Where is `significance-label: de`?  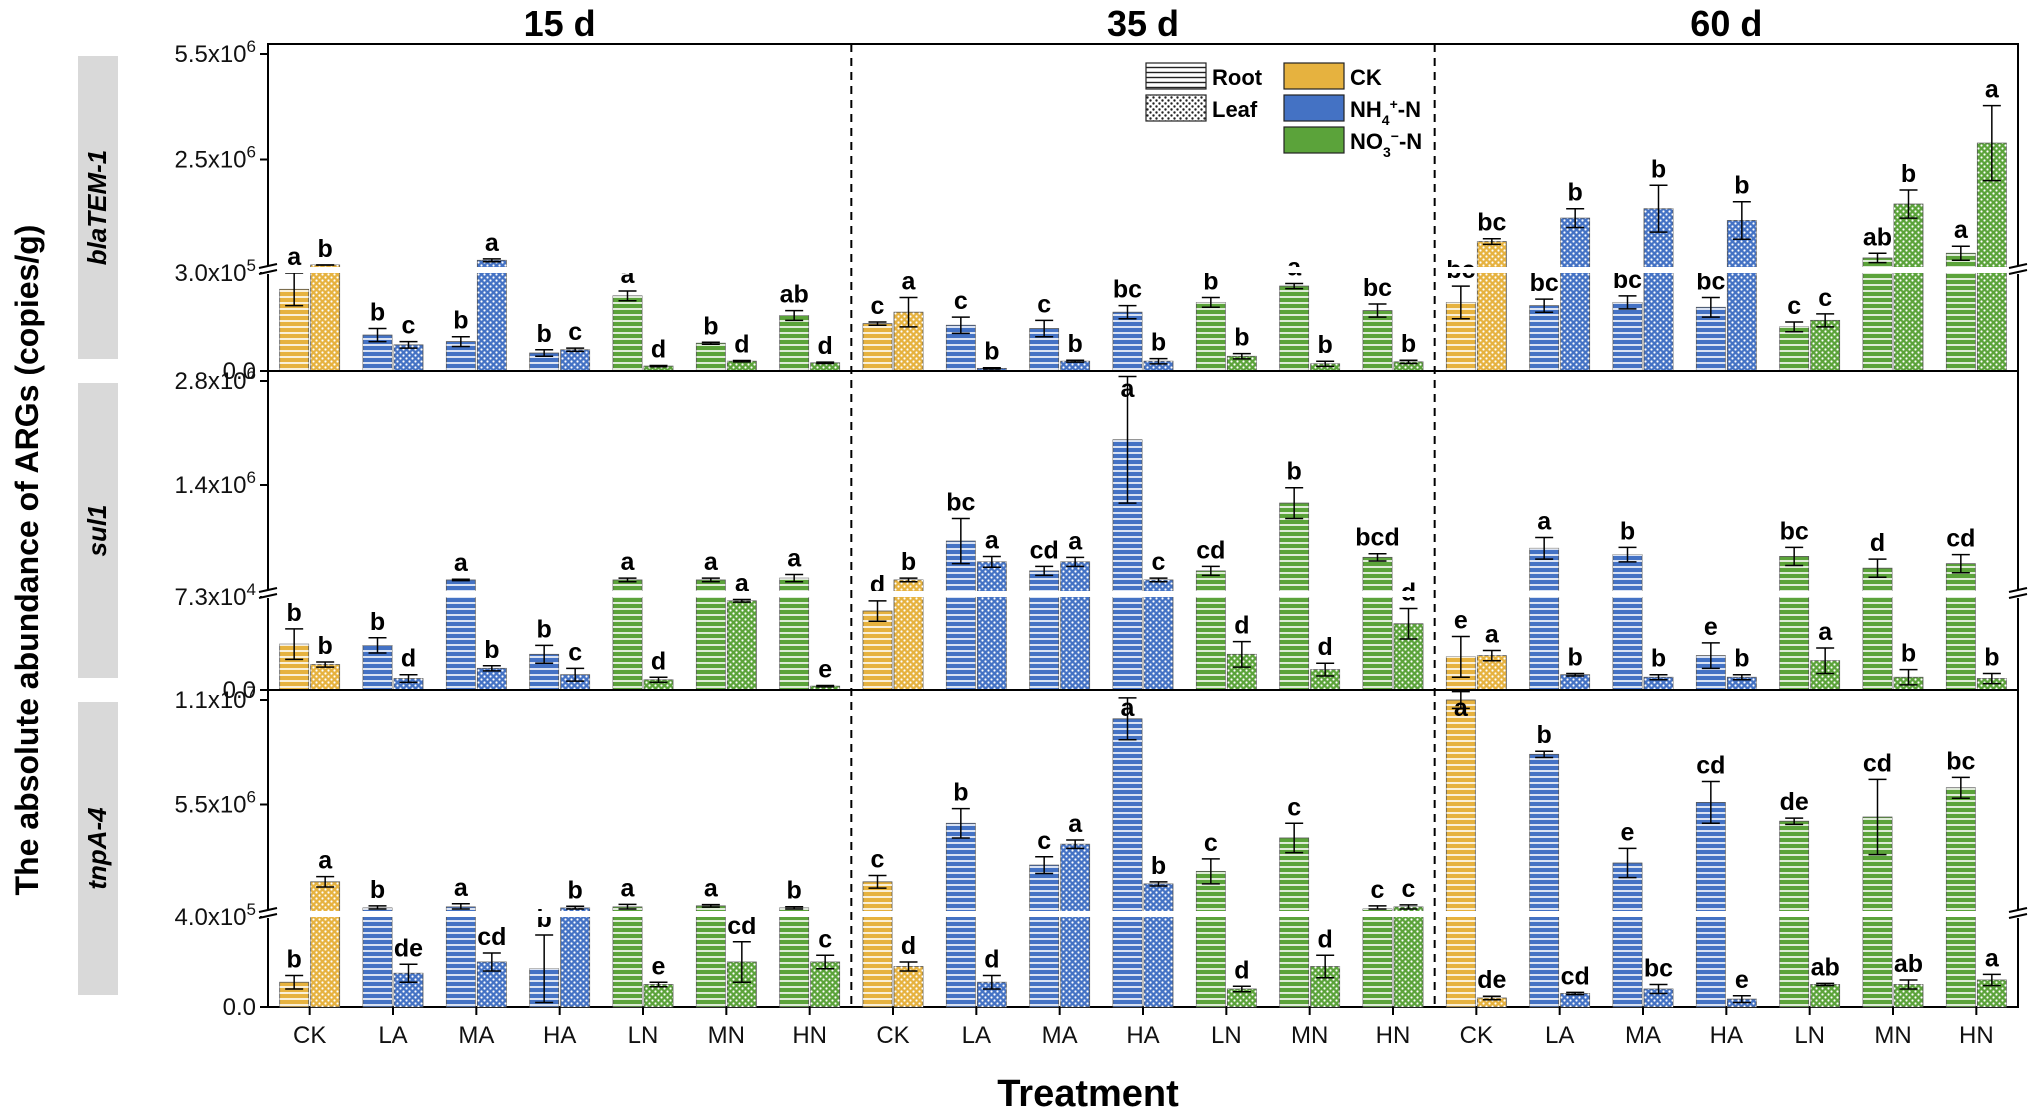 significance-label: de is located at coordinates (1794, 802).